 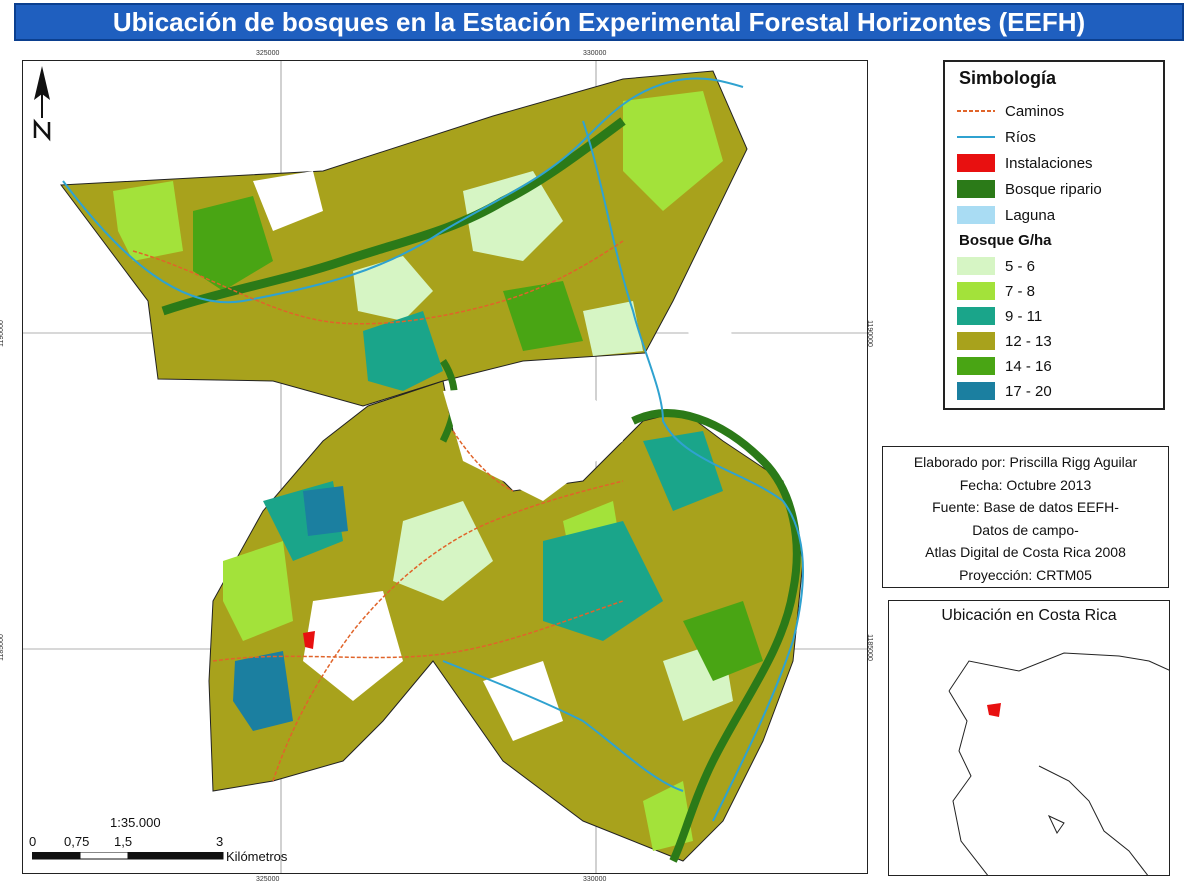 I want to click on legend-item-roads: Caminos, so click(x=1010, y=111).